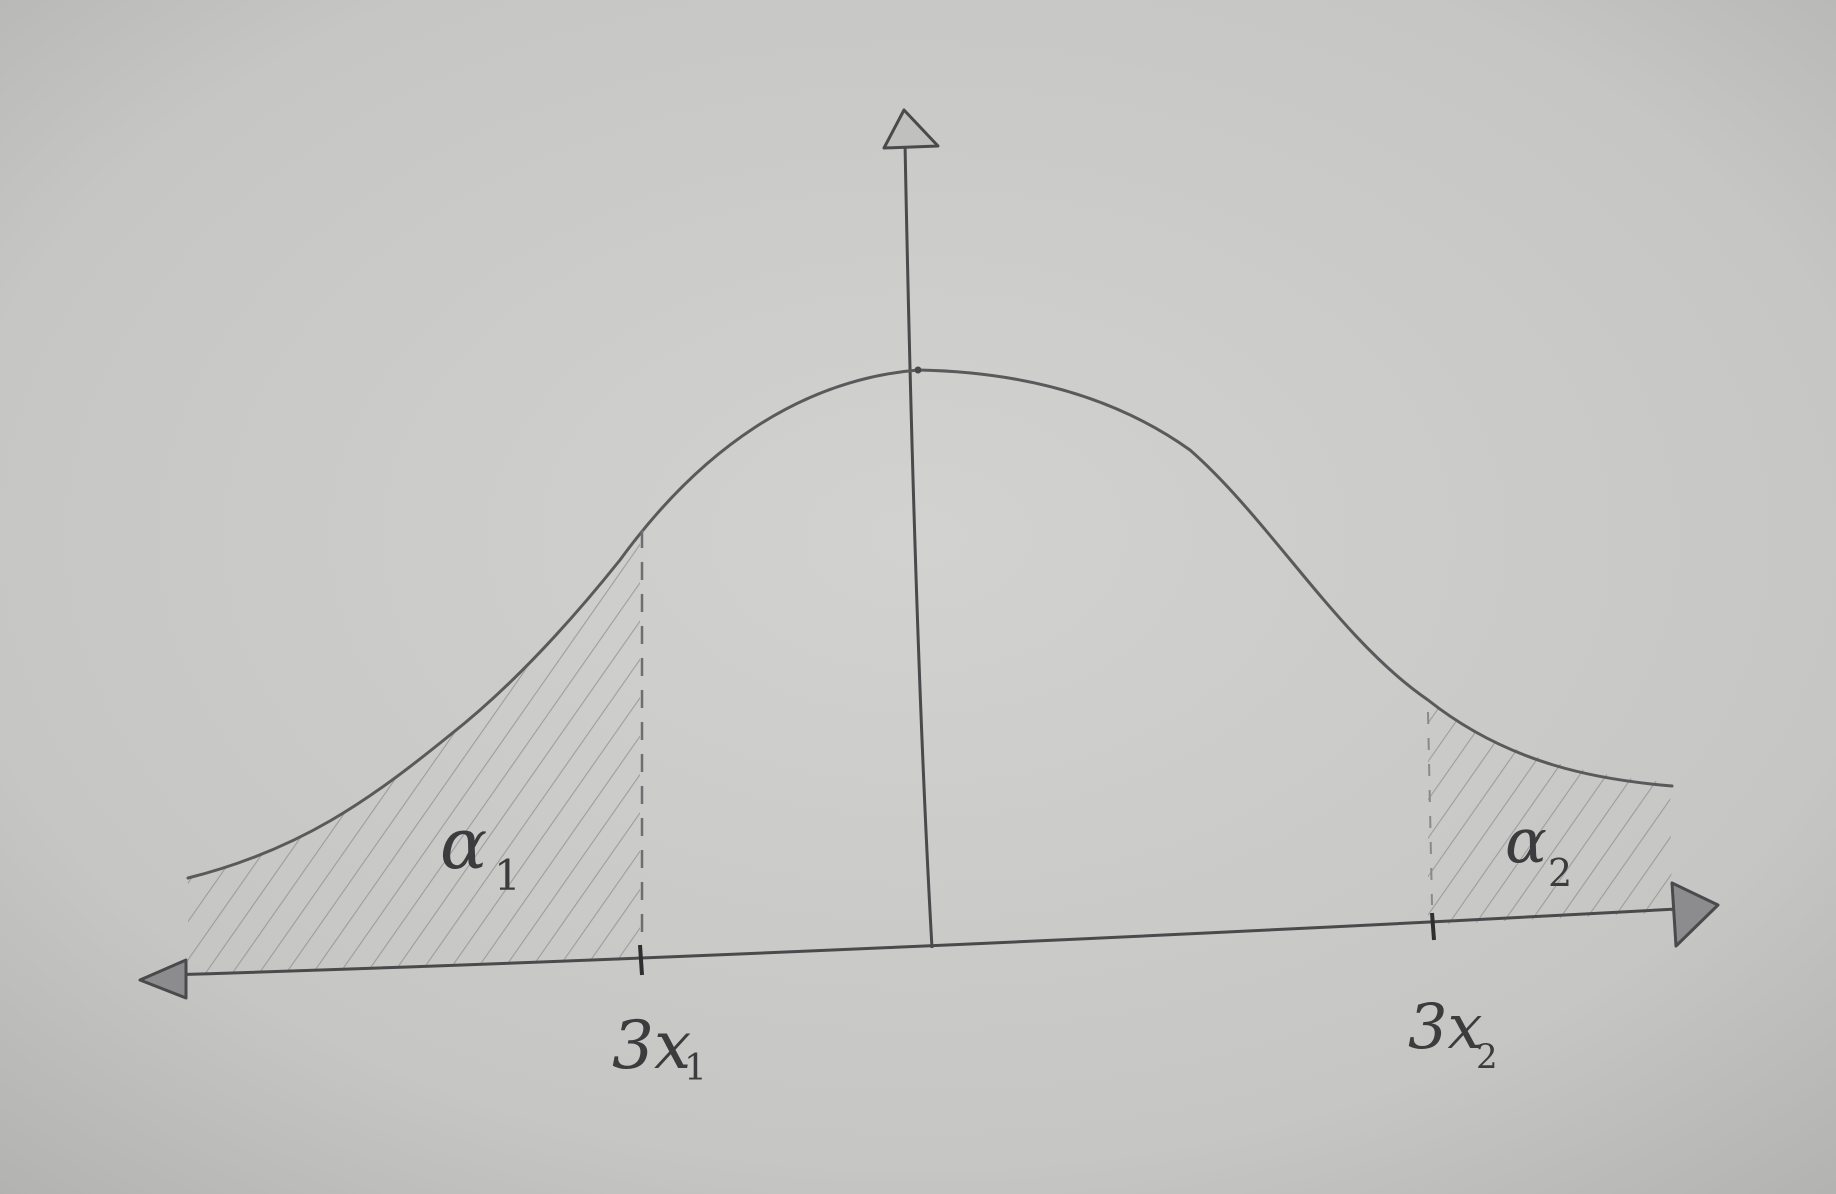 The width and height of the screenshot is (1836, 1194). What do you see at coordinates (1433, 926) in the screenshot?
I see `right-critical-tick` at bounding box center [1433, 926].